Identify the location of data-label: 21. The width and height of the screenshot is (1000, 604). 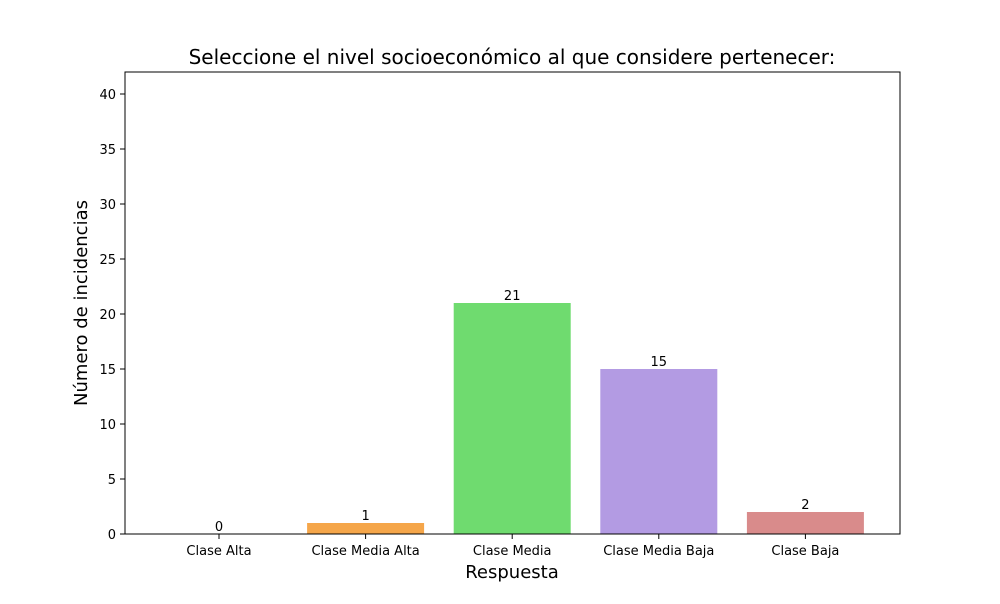
(512, 296).